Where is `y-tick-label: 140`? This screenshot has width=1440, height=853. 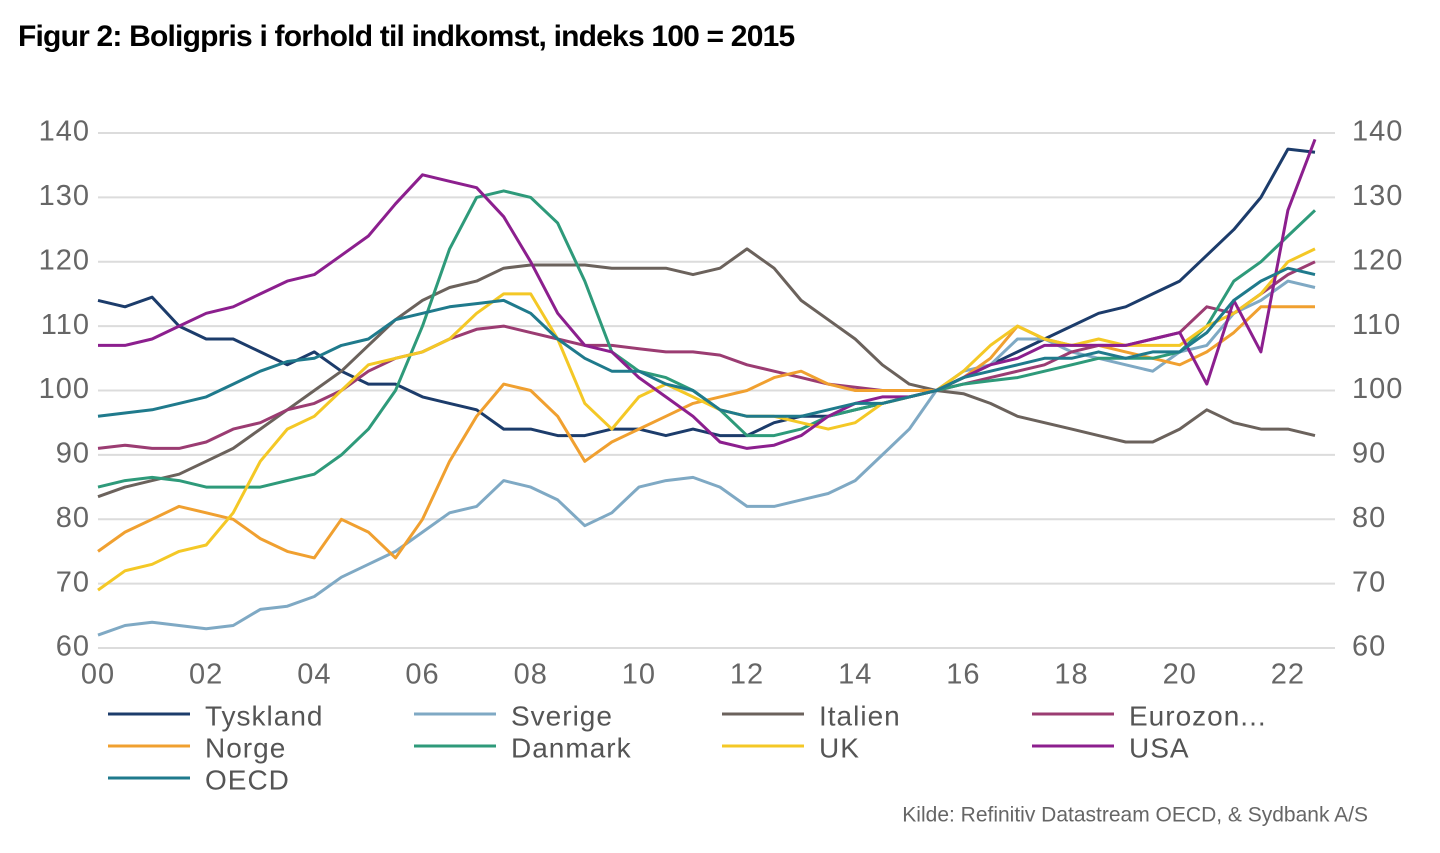 y-tick-label: 140 is located at coordinates (64, 132).